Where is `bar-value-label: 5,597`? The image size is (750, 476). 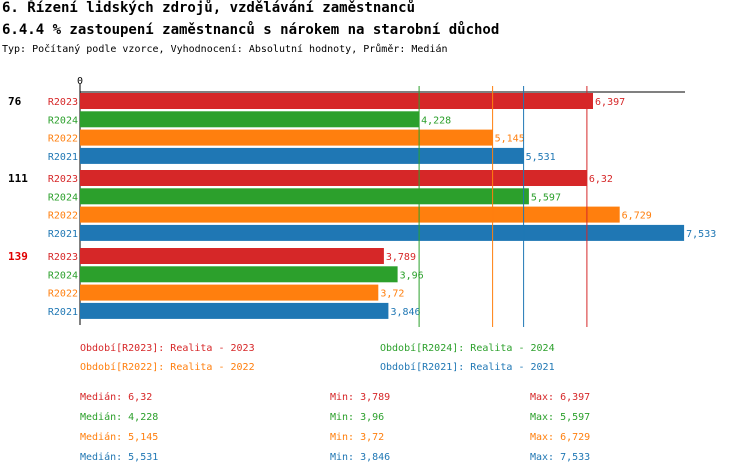
bar-value-label: 5,597 is located at coordinates (546, 197).